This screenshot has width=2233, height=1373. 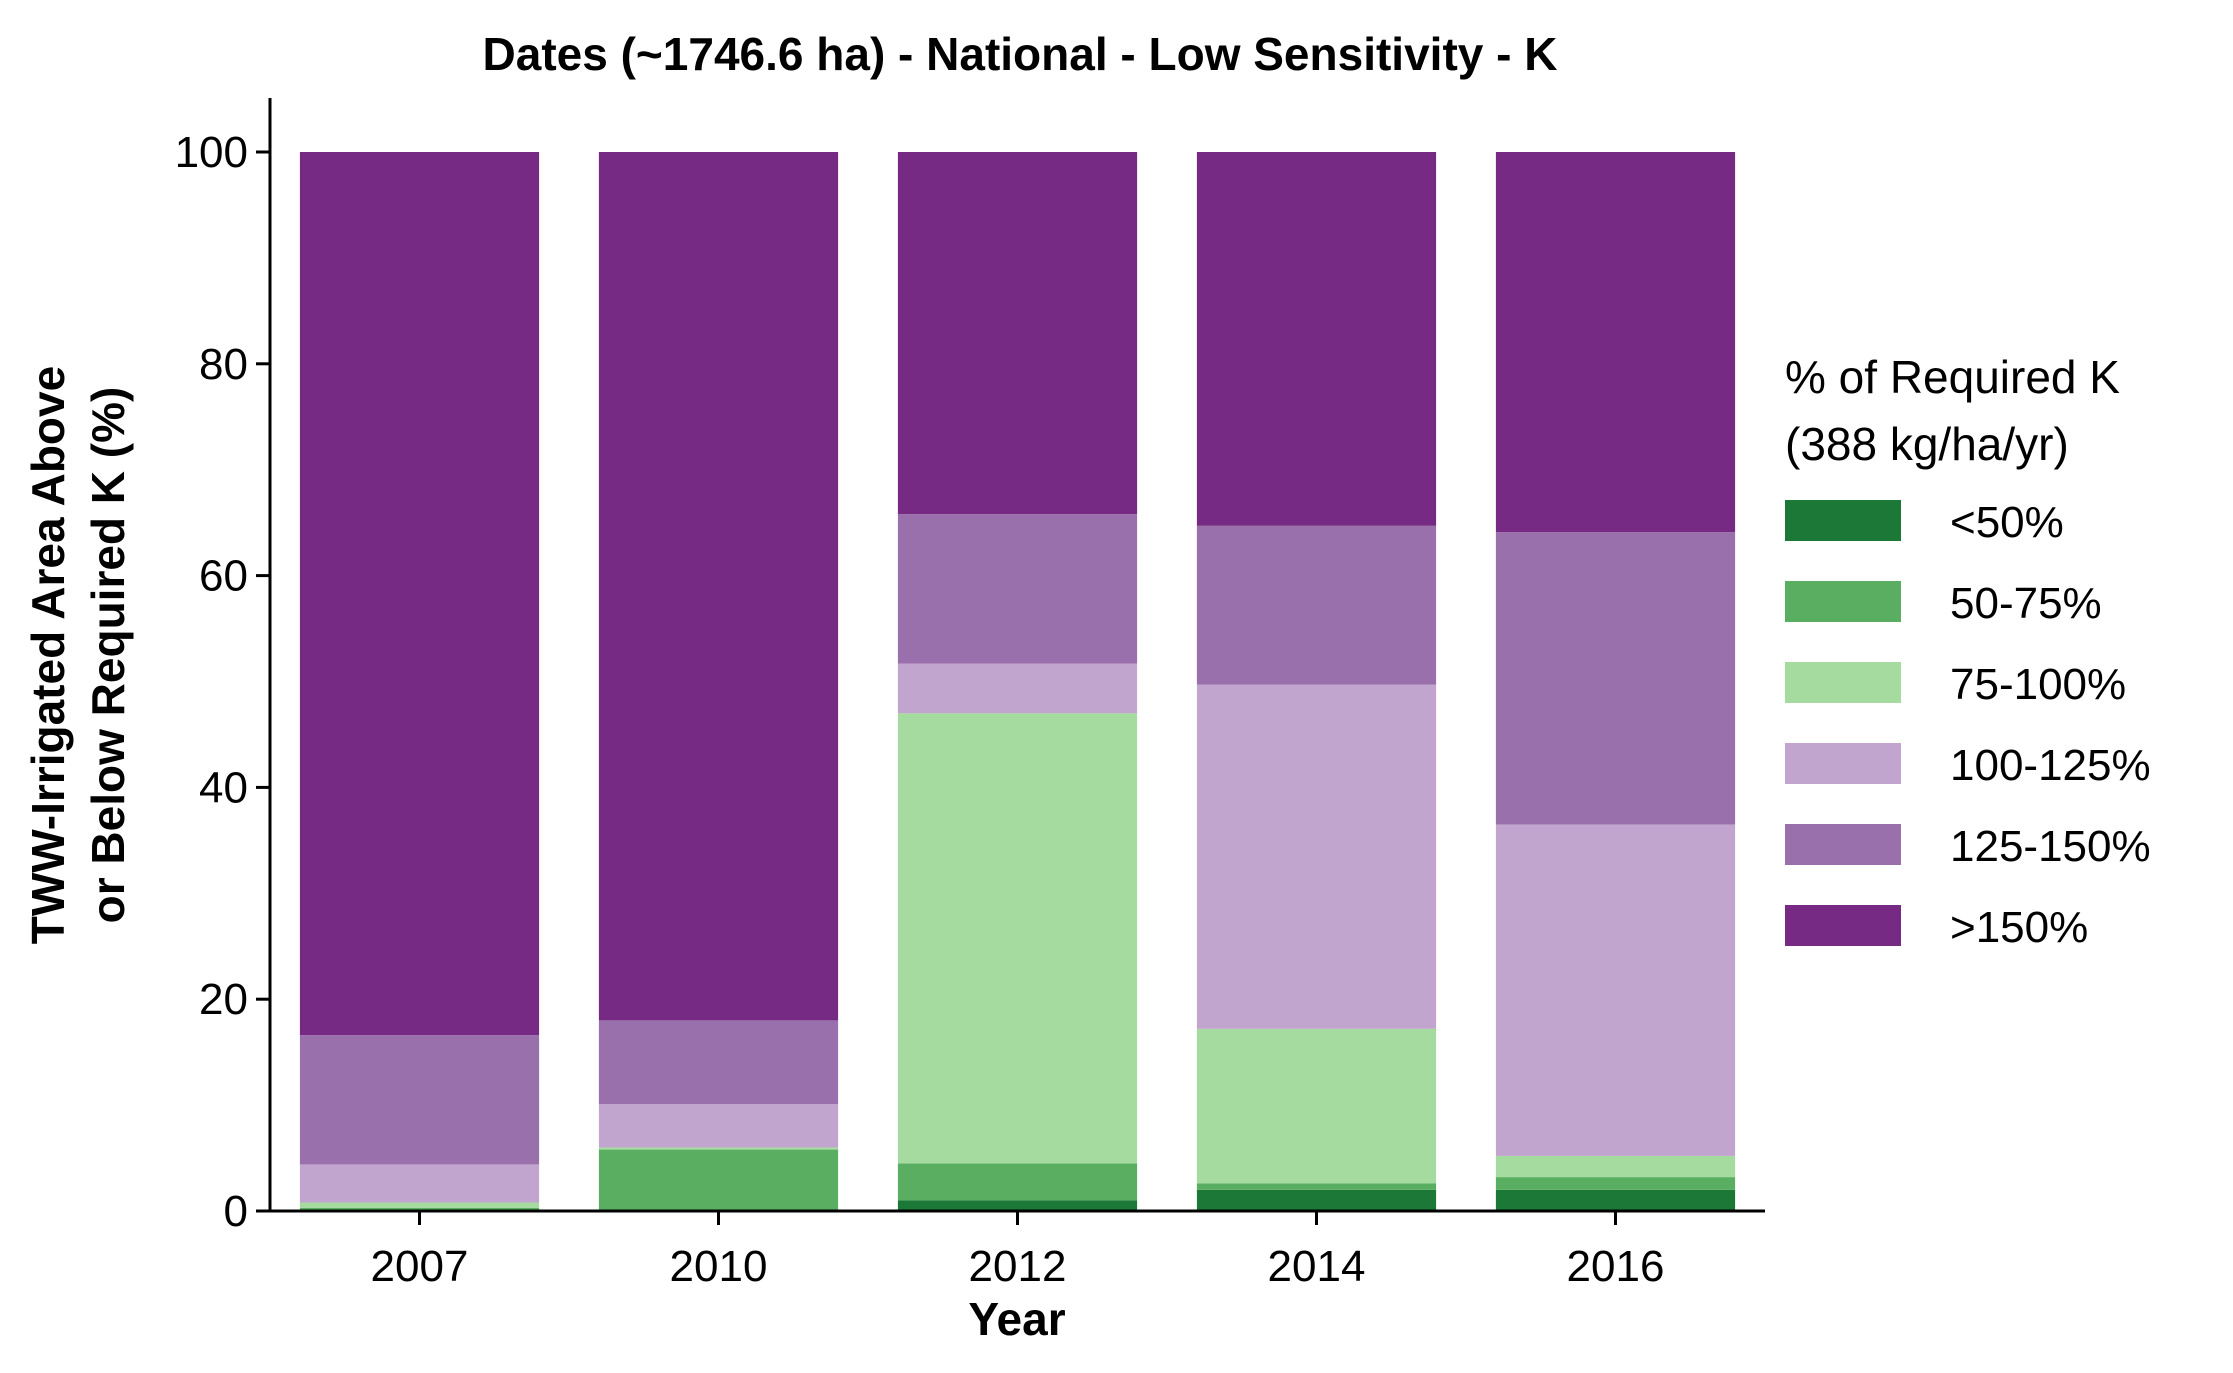 What do you see at coordinates (1927, 444) in the screenshot?
I see `legend-title-line-2: (388 kg/ha/yr)` at bounding box center [1927, 444].